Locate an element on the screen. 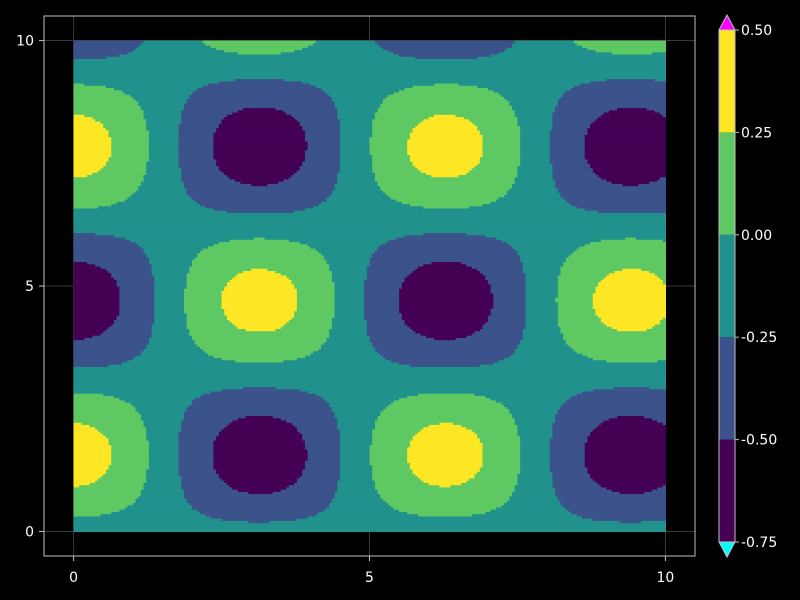 Image resolution: width=800 pixels, height=600 pixels. colorbar-tick-label: -0.50 is located at coordinates (759, 441).